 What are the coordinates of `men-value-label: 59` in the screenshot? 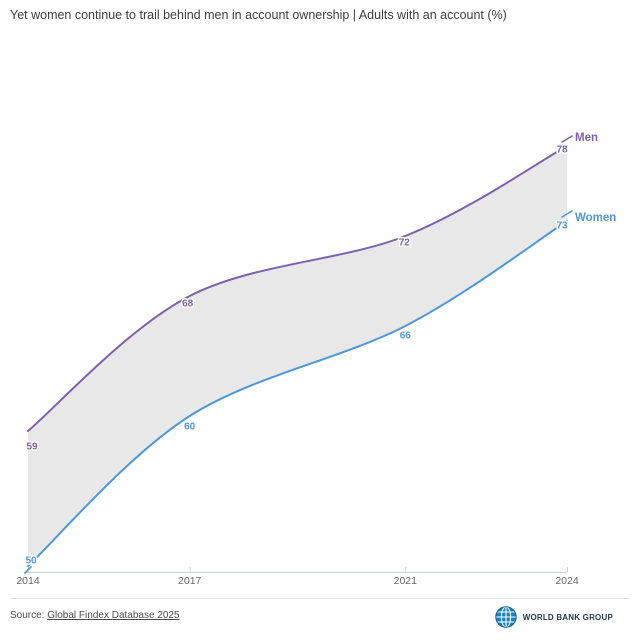 It's located at (32, 447).